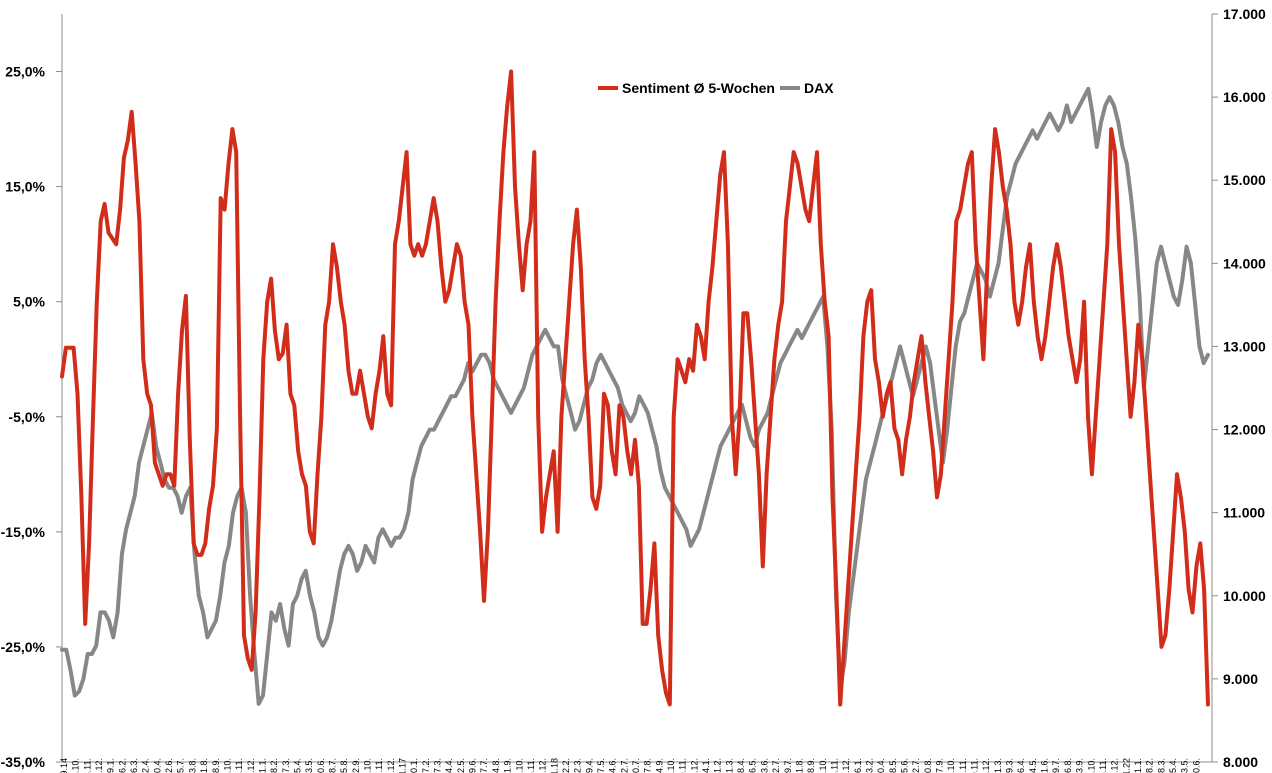  Describe the element at coordinates (729, 765) in the screenshot. I see `x-tick-label: 11.3.` at that location.